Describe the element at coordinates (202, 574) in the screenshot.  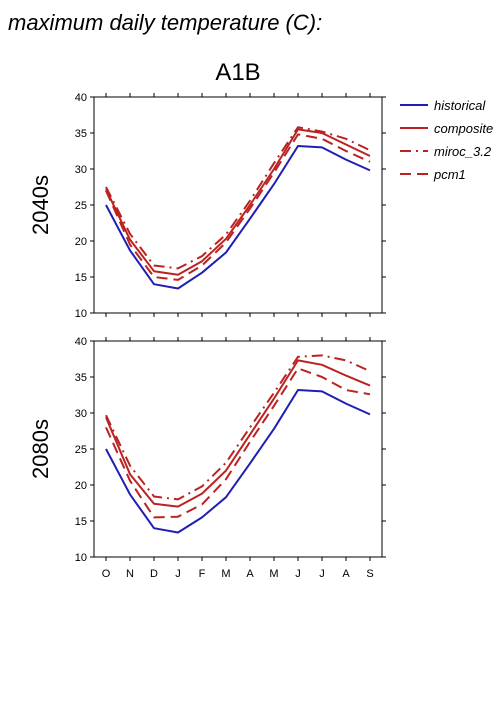
I see `x-tick-label: F` at that location.